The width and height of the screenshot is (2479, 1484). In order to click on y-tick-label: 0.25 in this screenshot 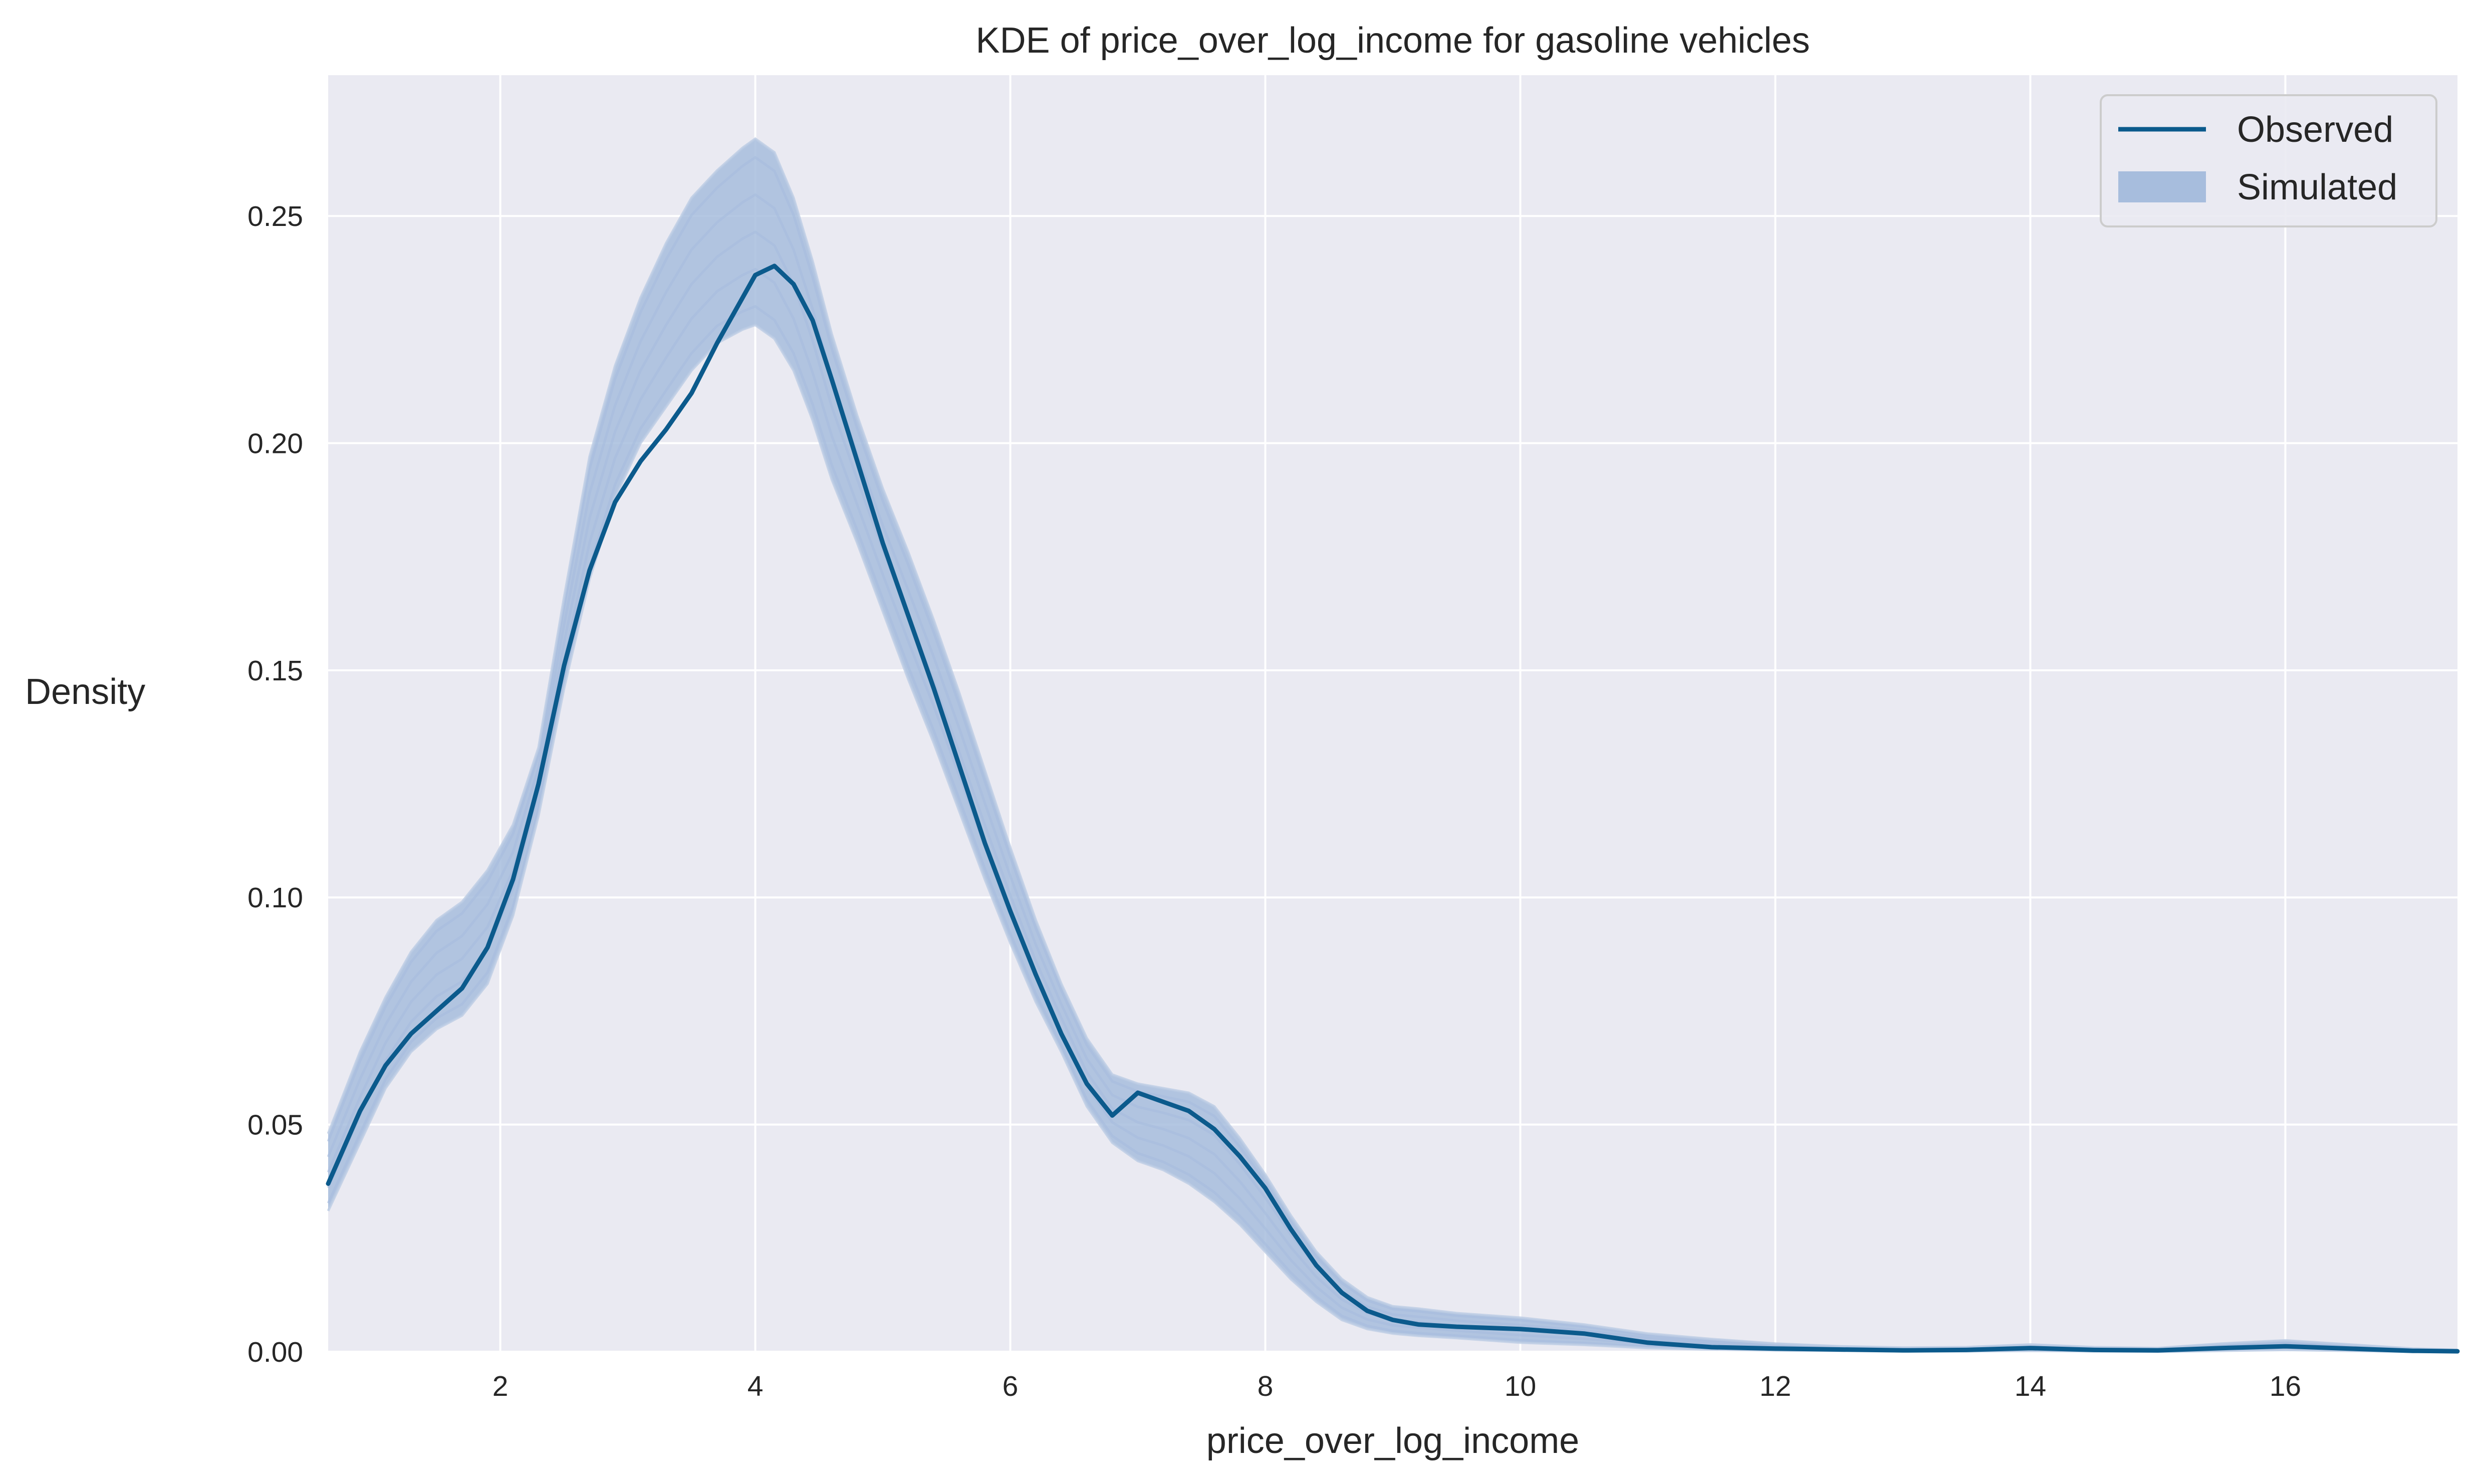, I will do `click(275, 216)`.